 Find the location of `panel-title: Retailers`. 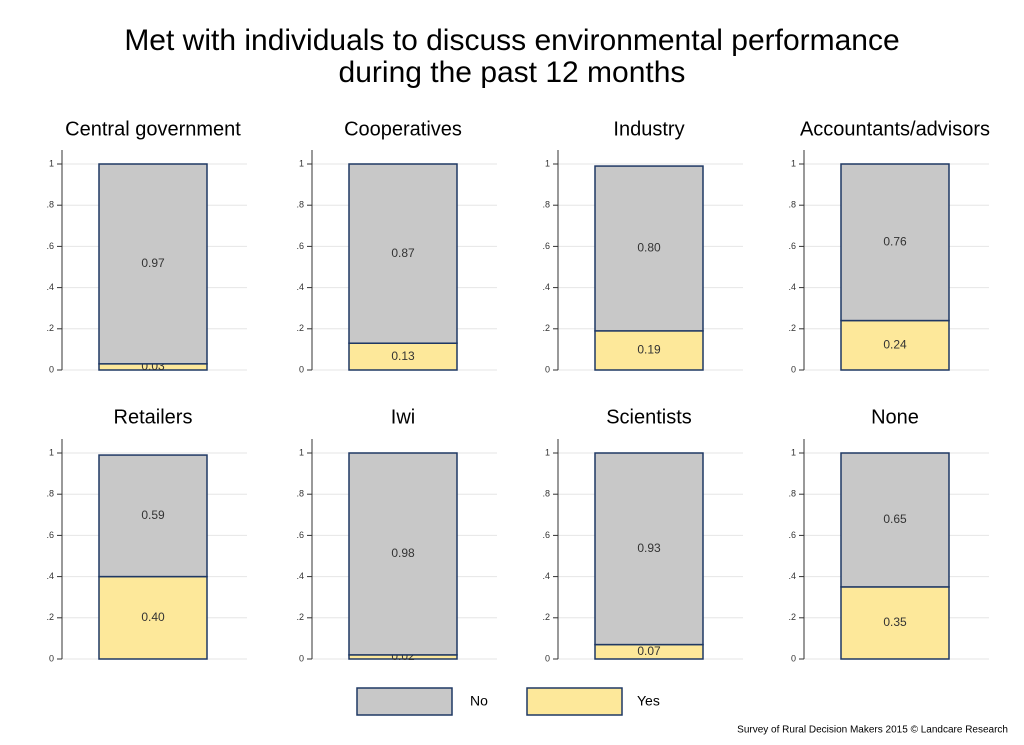

panel-title: Retailers is located at coordinates (153, 417).